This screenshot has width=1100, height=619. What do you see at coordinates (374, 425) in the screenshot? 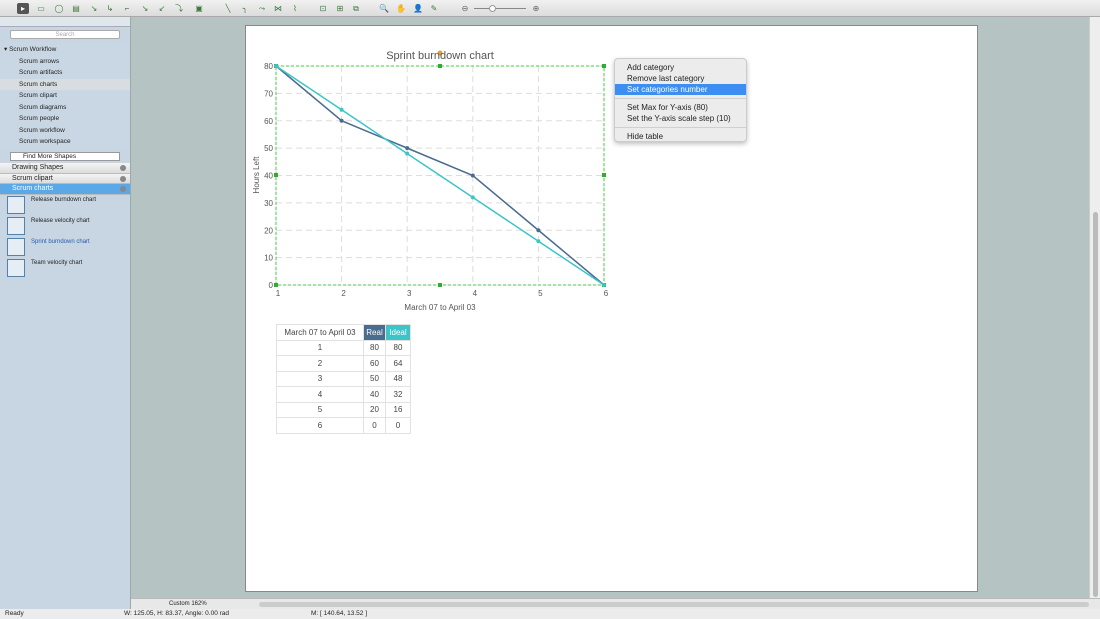
I see `cell-real: 0` at bounding box center [374, 425].